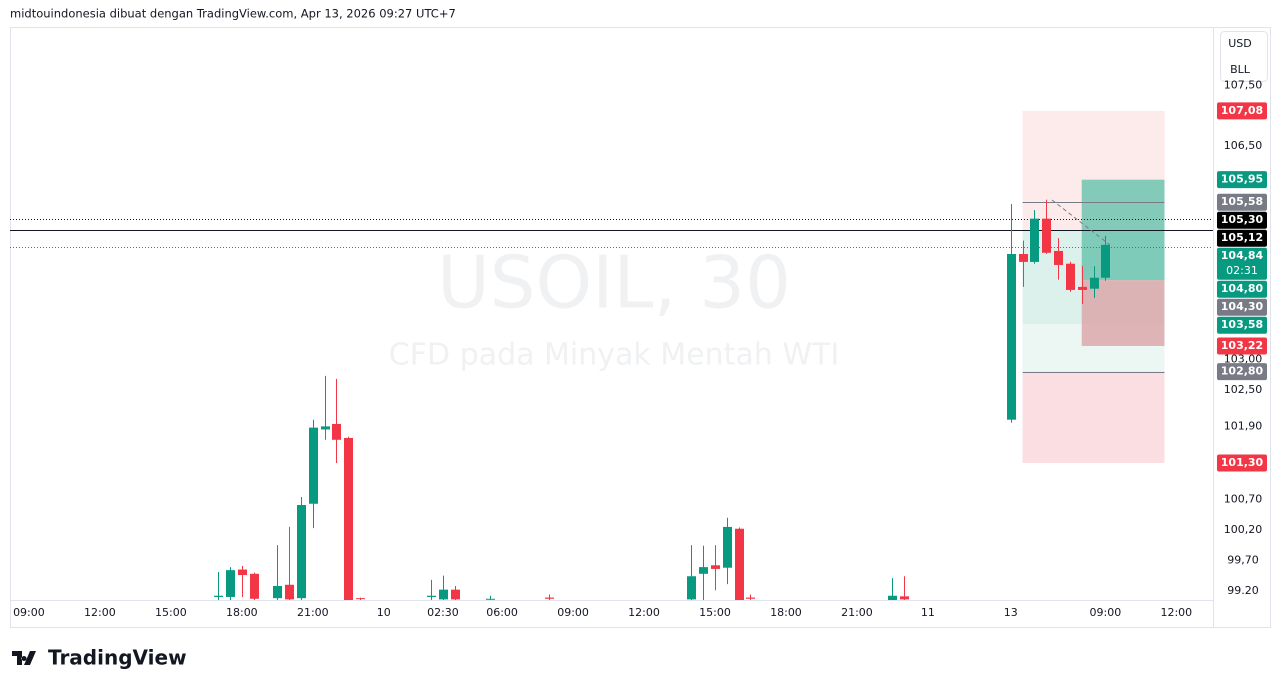  I want to click on logo: TradingView, so click(99, 658).